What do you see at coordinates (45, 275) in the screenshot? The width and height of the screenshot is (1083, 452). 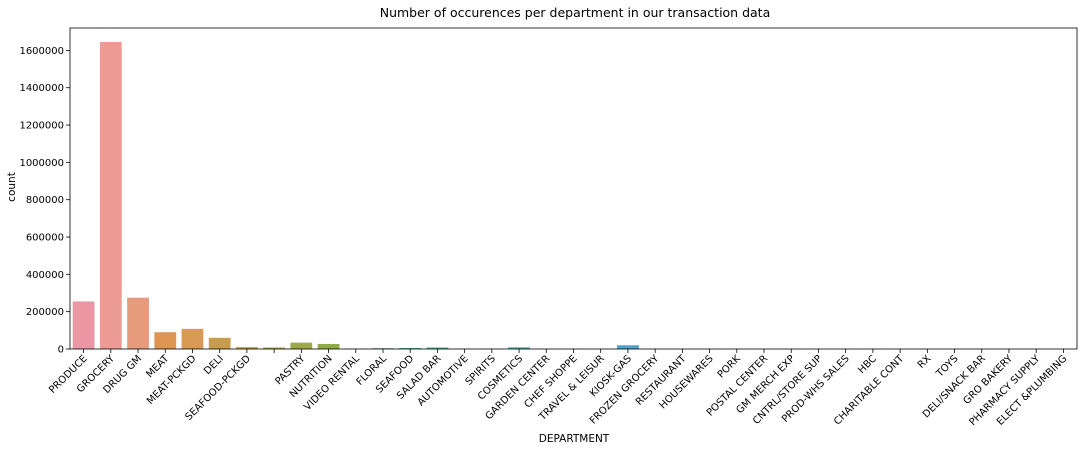 I see `y-tick-label-2: 400000` at bounding box center [45, 275].